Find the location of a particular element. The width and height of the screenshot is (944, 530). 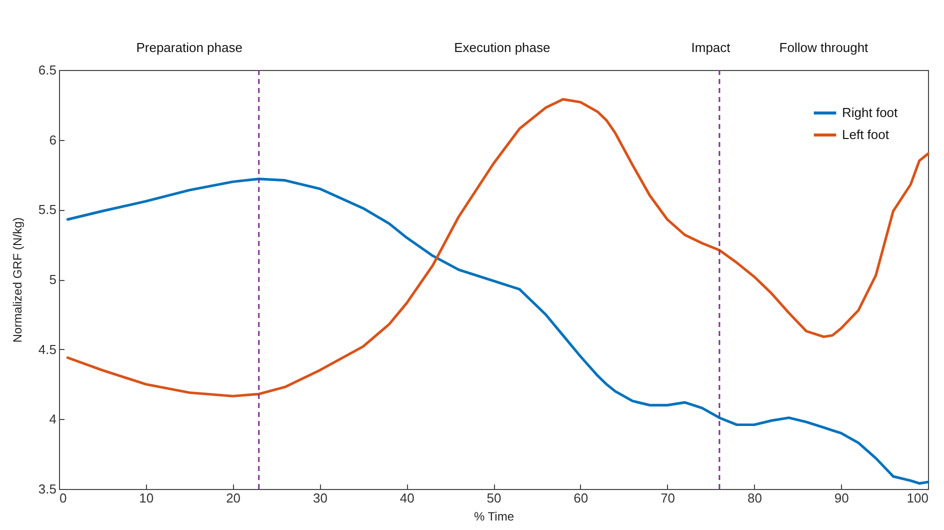

x-tick-label: 70 is located at coordinates (668, 498).